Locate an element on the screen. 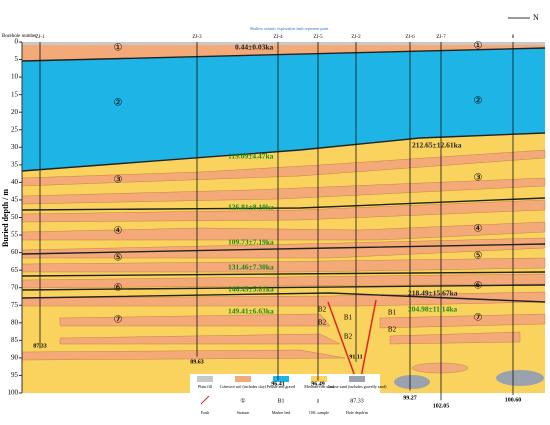 Image resolution: width=550 pixels, height=425 pixels. plain-fill-layer is located at coordinates (283, 43).